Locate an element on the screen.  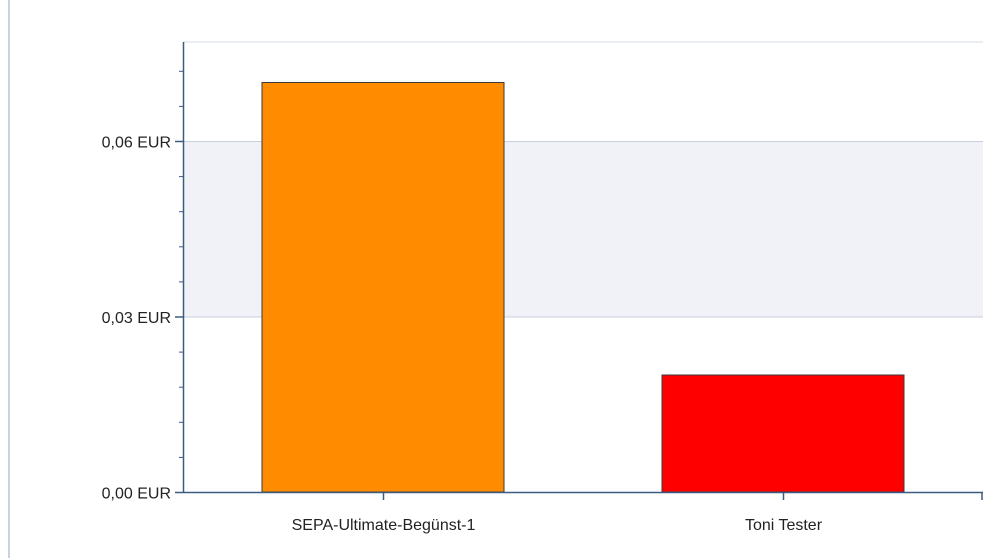
y-tick-label: 0,03 EUR is located at coordinates (136, 318).